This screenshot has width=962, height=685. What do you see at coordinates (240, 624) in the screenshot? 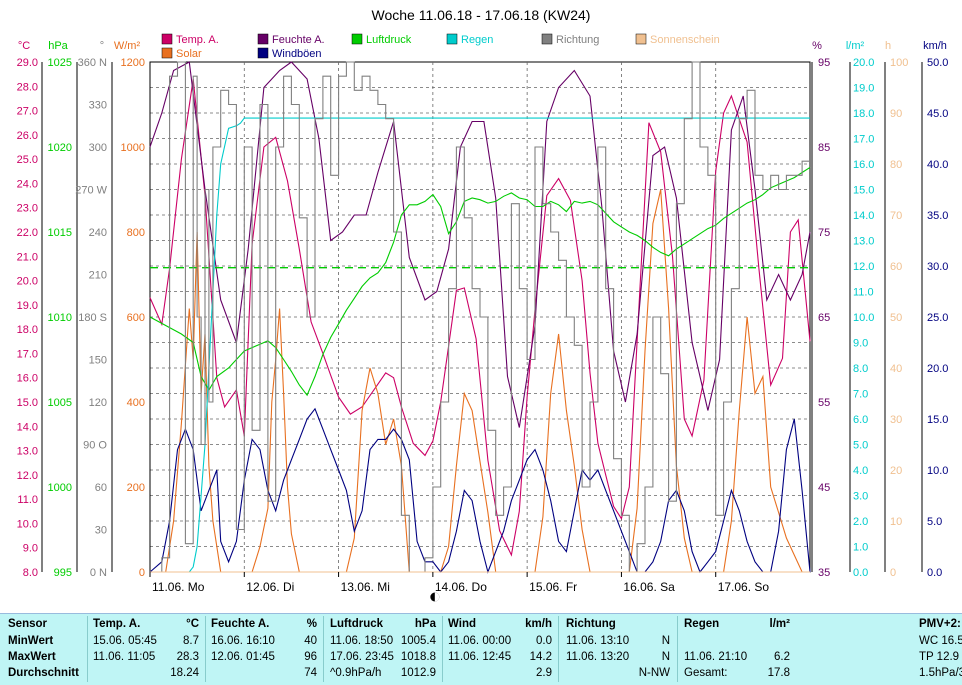
I see `humidity-header: Feuchte A.` at bounding box center [240, 624].